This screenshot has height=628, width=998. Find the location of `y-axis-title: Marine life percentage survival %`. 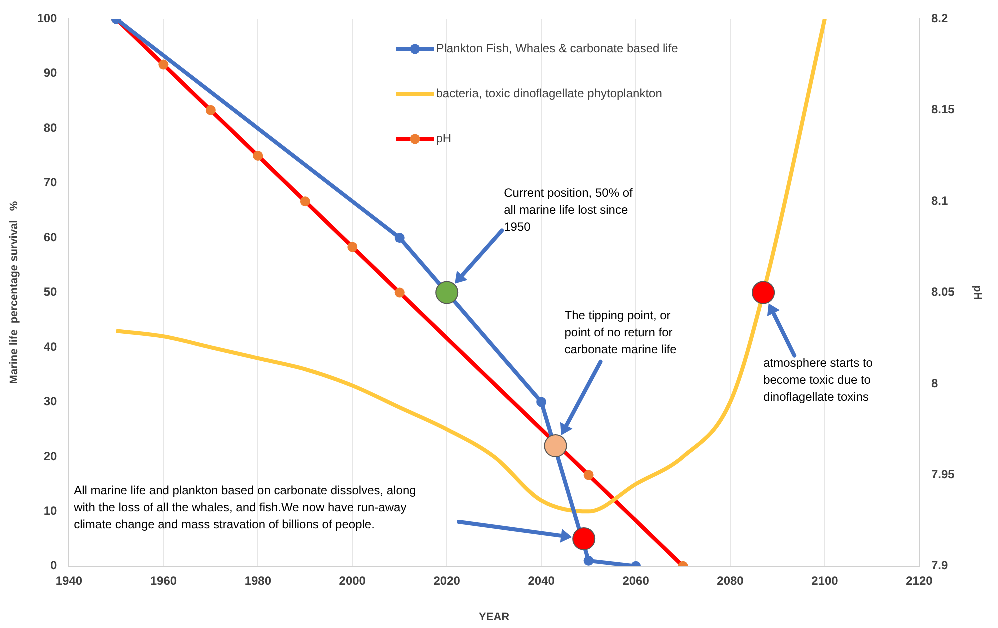

y-axis-title: Marine life percentage survival % is located at coordinates (14, 292).